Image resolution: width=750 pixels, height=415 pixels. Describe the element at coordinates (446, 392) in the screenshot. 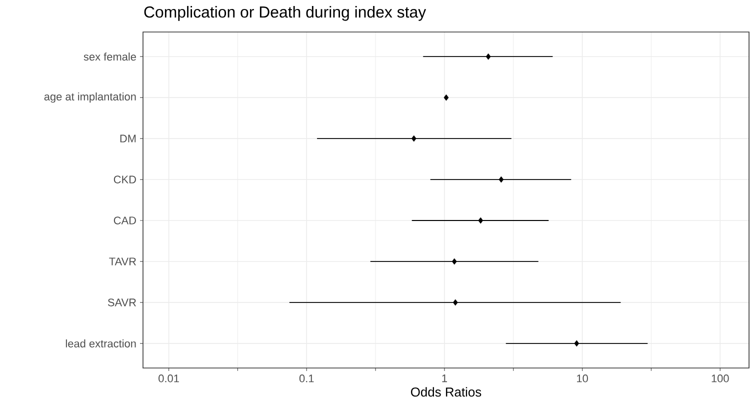

I see `x-axis-title: Odds Ratios` at that location.